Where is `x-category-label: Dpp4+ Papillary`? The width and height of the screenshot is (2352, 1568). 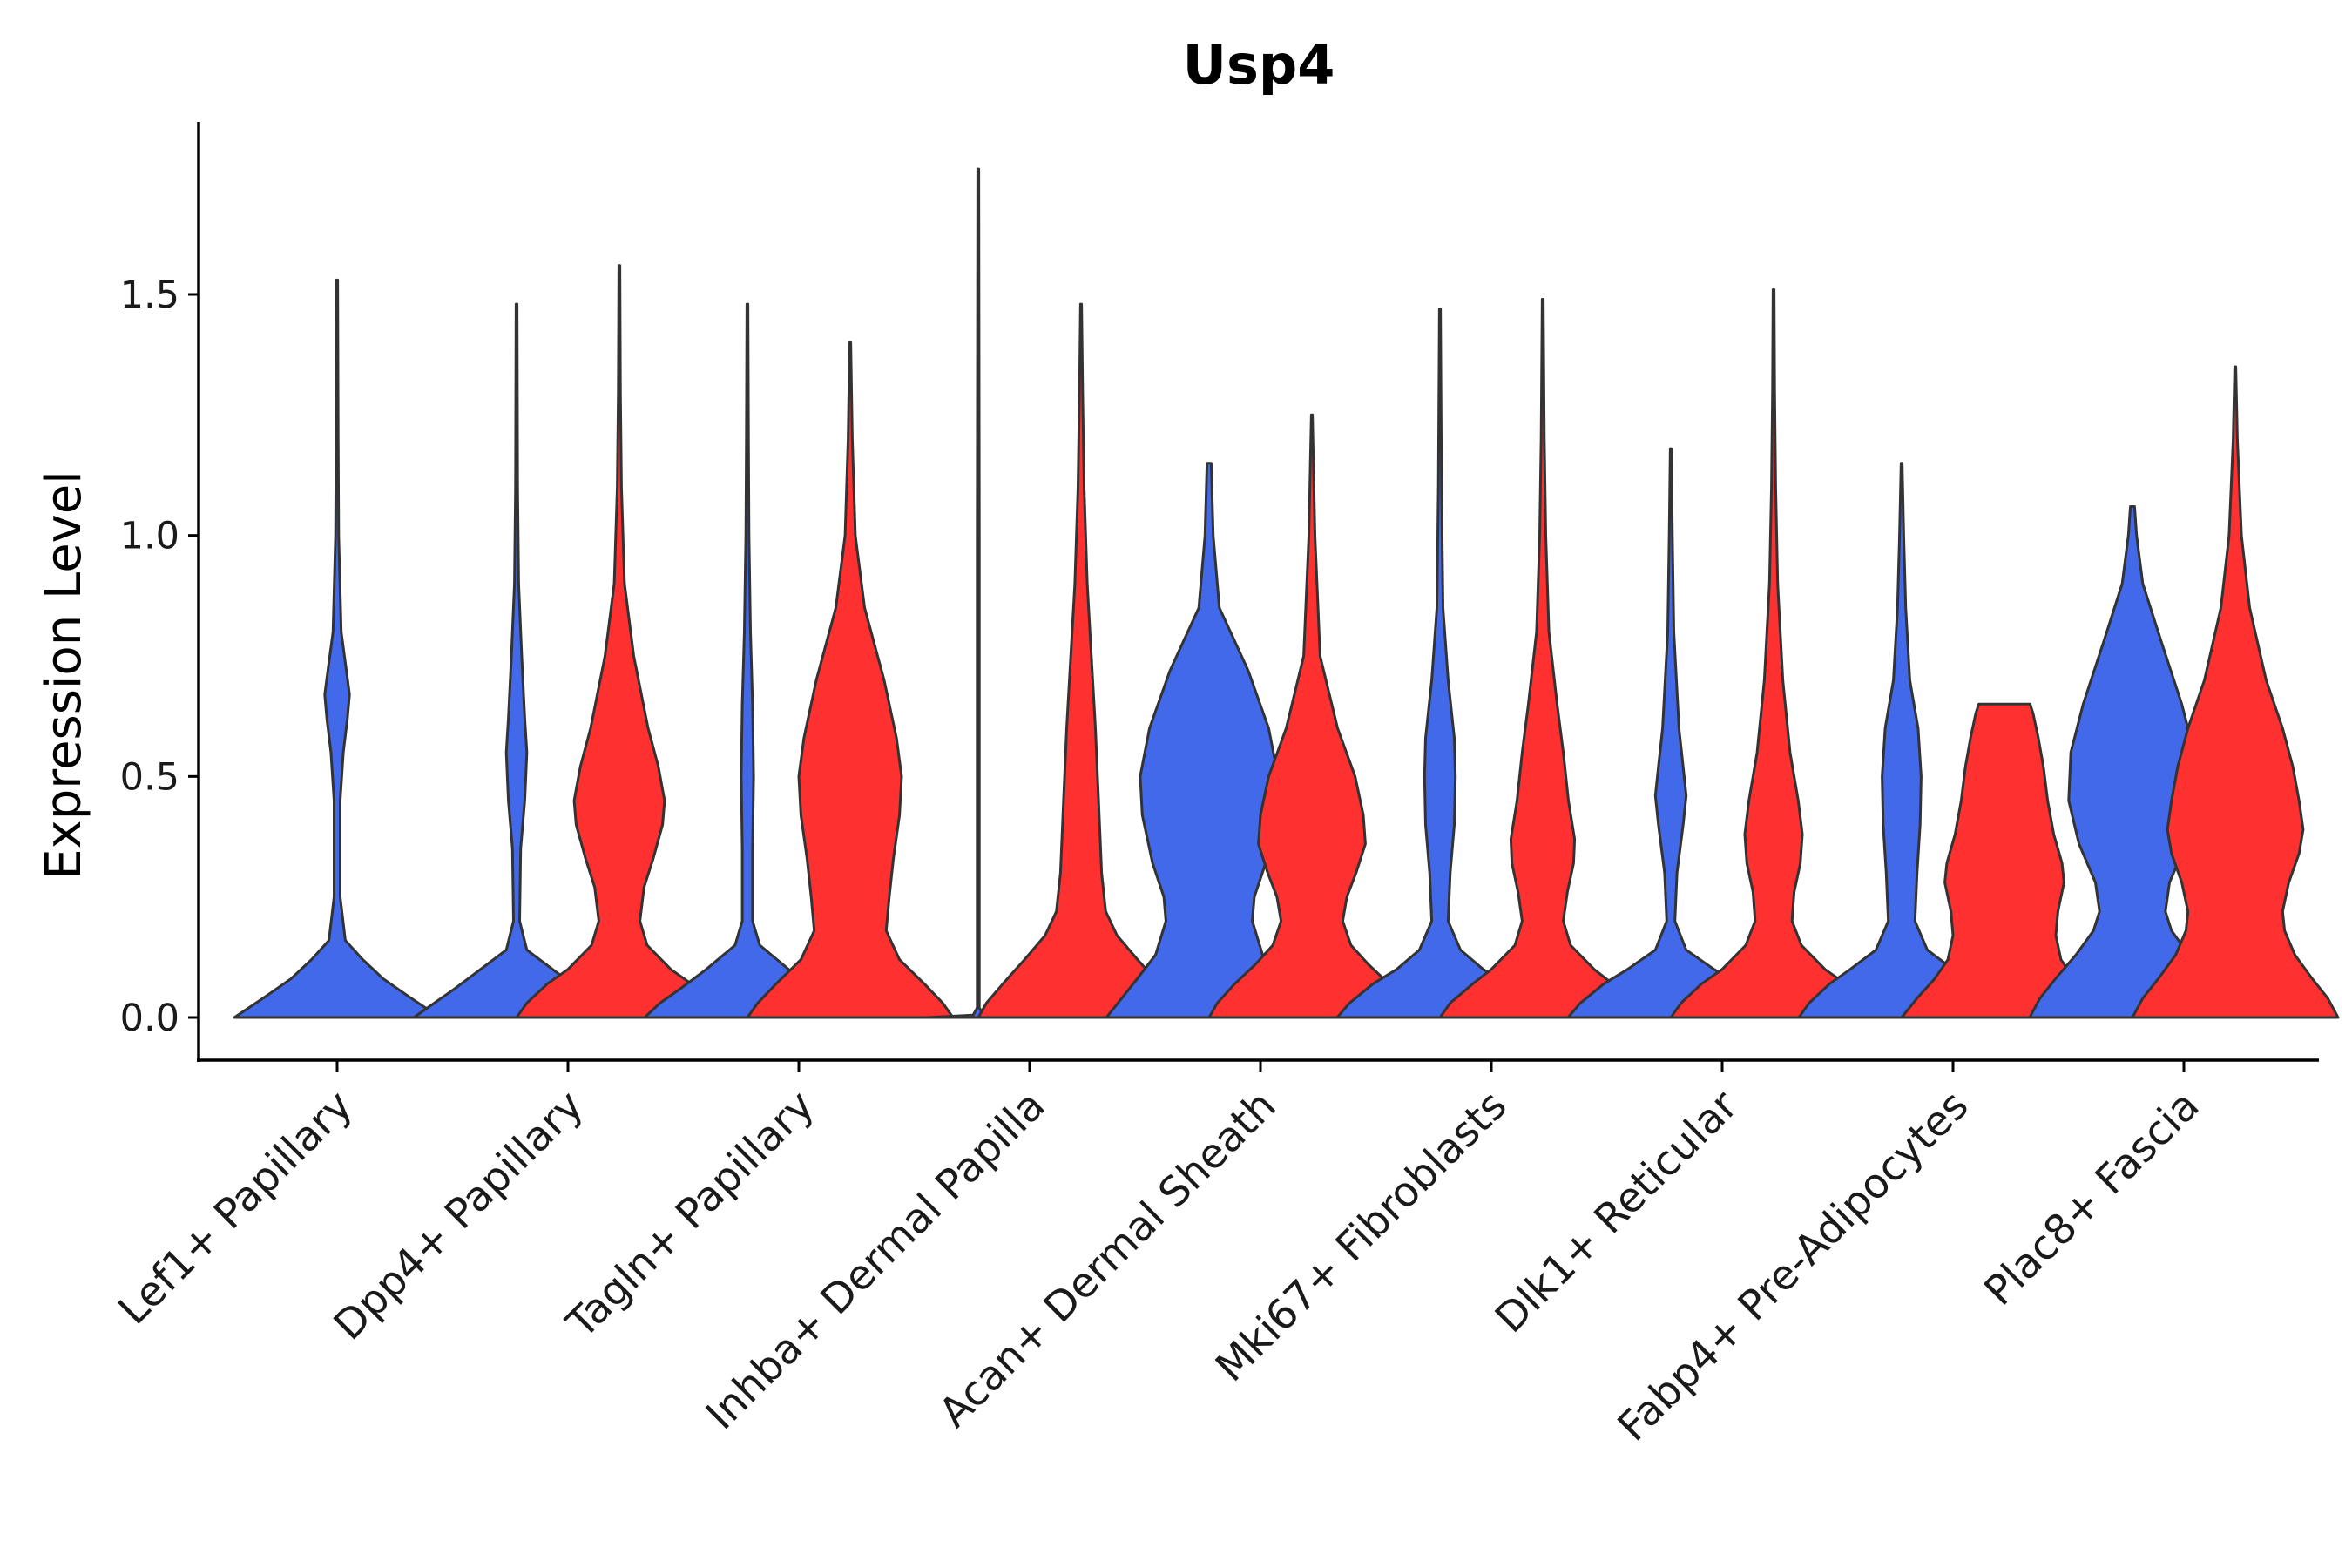
x-category-label: Dpp4+ Papillary is located at coordinates (459, 1216).